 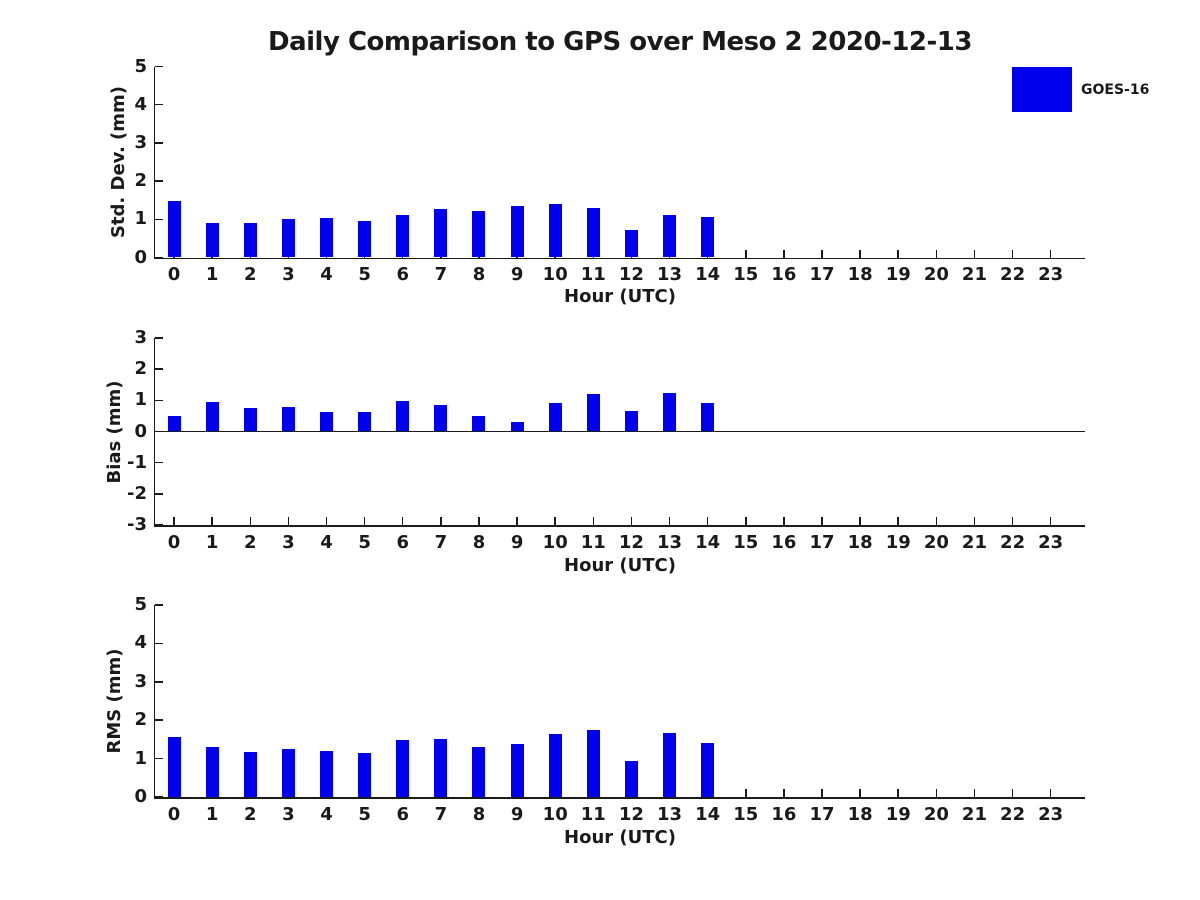 I want to click on x-tick-label: 5, so click(x=364, y=274).